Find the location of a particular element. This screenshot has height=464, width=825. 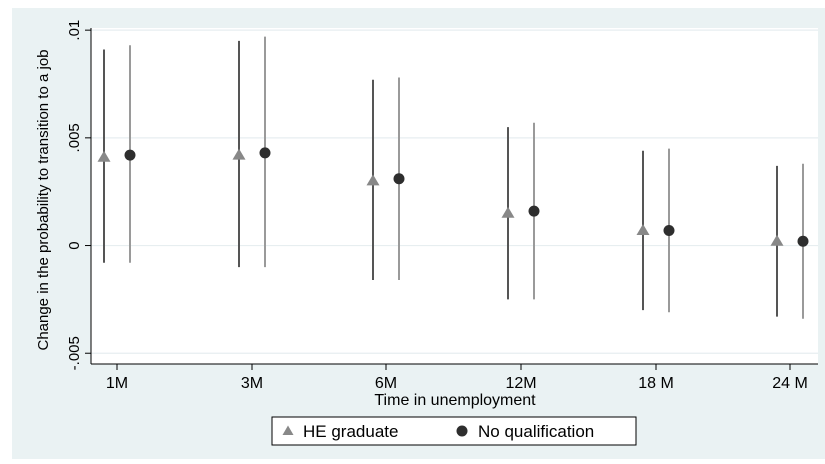

y-tick-label: -.005 is located at coordinates (74, 353).